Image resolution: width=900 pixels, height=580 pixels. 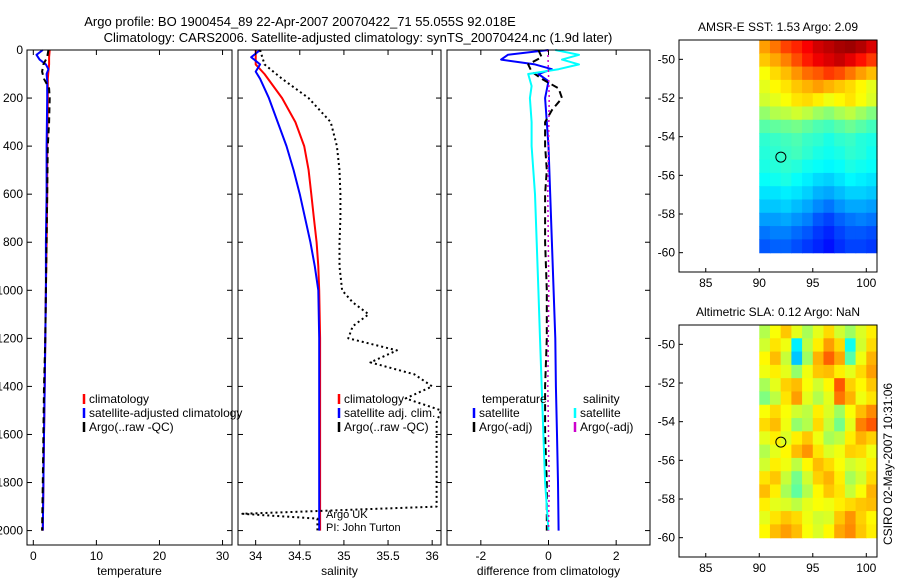 I want to click on sst-map-argo-marker, so click(x=781, y=157).